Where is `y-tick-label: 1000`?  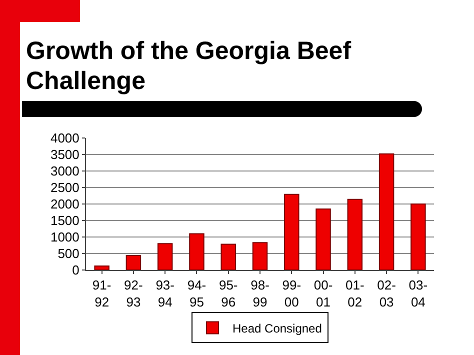 y-tick-label: 1000 is located at coordinates (65, 237).